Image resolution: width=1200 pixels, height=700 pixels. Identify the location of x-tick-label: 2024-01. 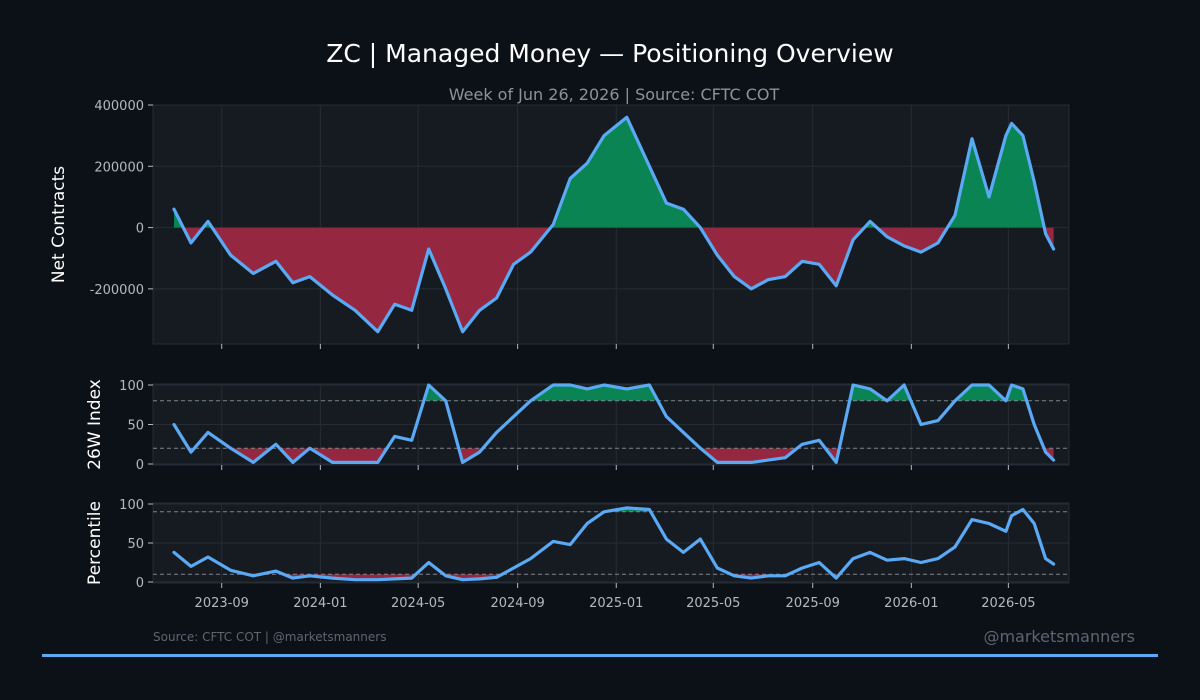
(320, 603).